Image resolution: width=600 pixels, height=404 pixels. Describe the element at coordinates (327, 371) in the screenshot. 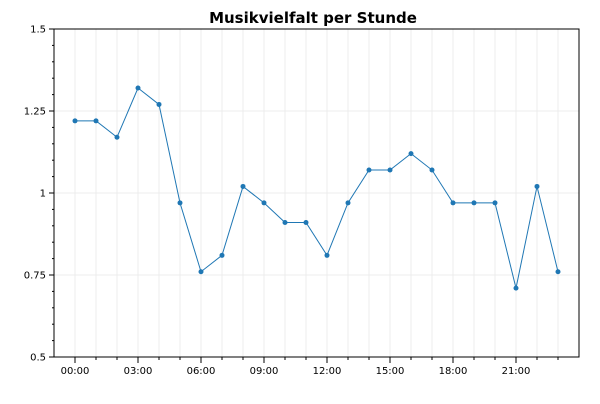

I see `x-tick-label: 12:00` at that location.